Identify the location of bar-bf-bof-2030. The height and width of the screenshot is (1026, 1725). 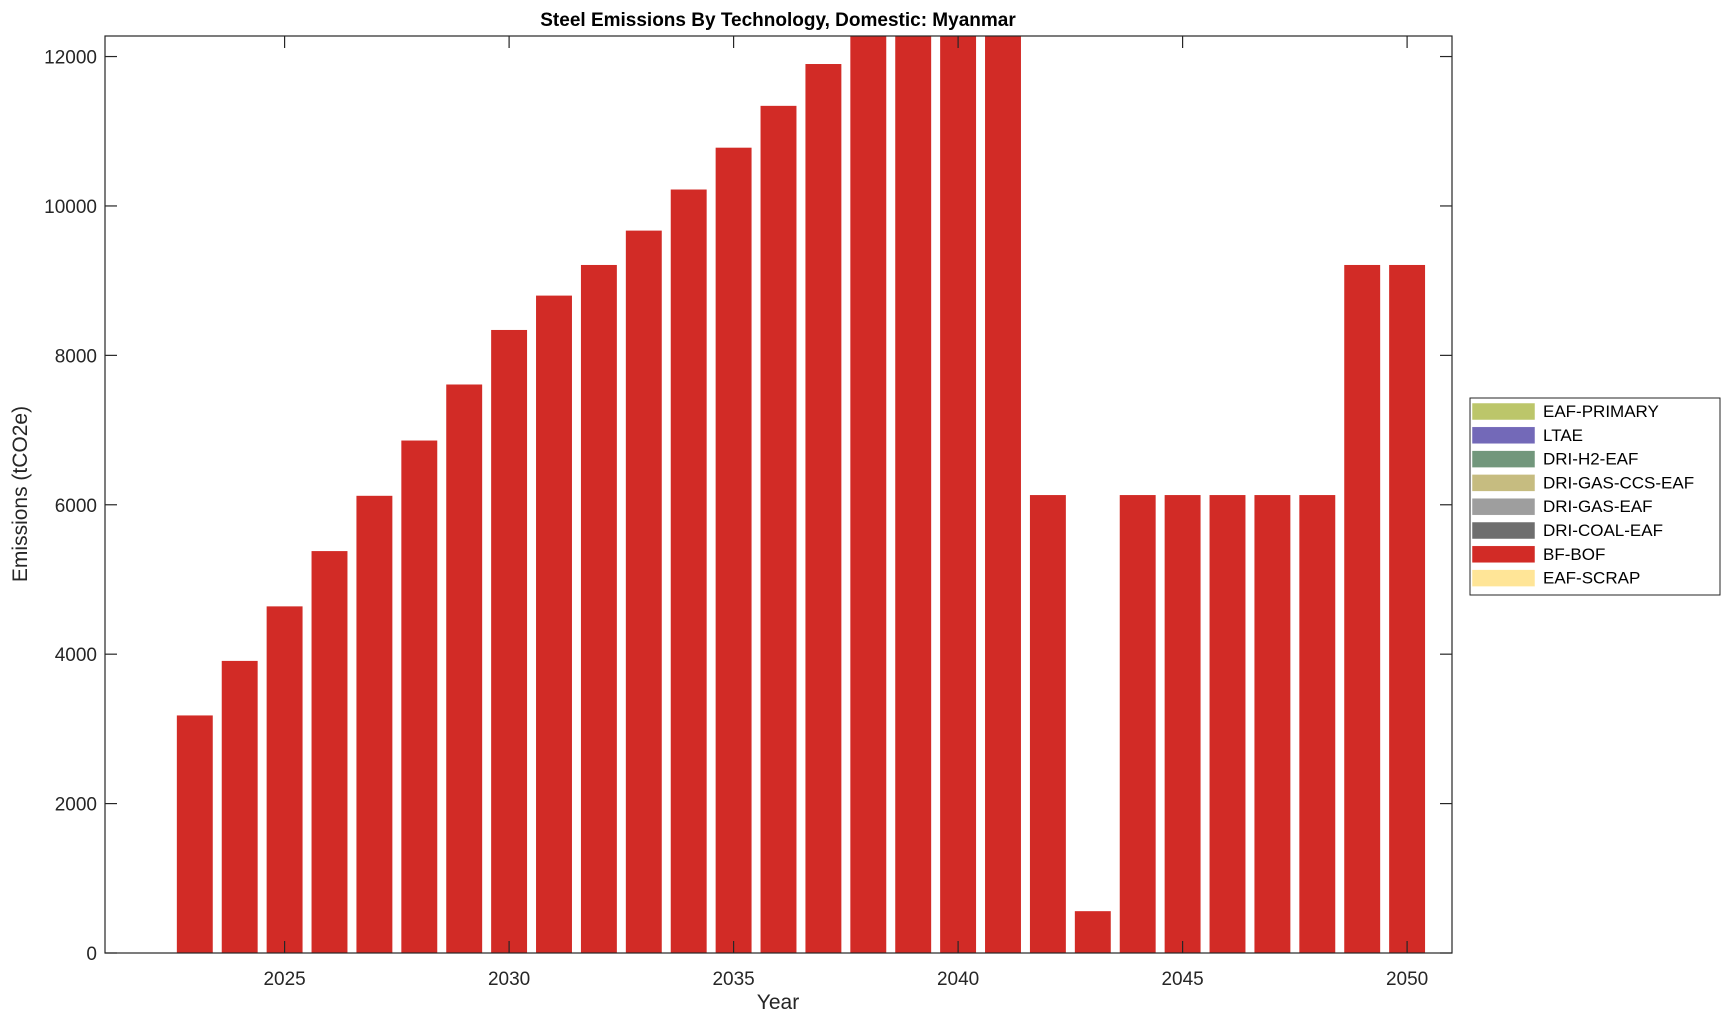
(509, 641).